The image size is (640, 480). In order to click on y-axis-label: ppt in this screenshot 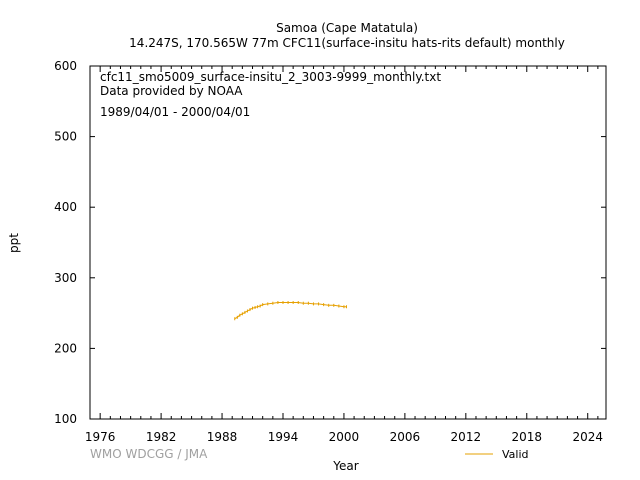, I will do `click(14, 243)`.